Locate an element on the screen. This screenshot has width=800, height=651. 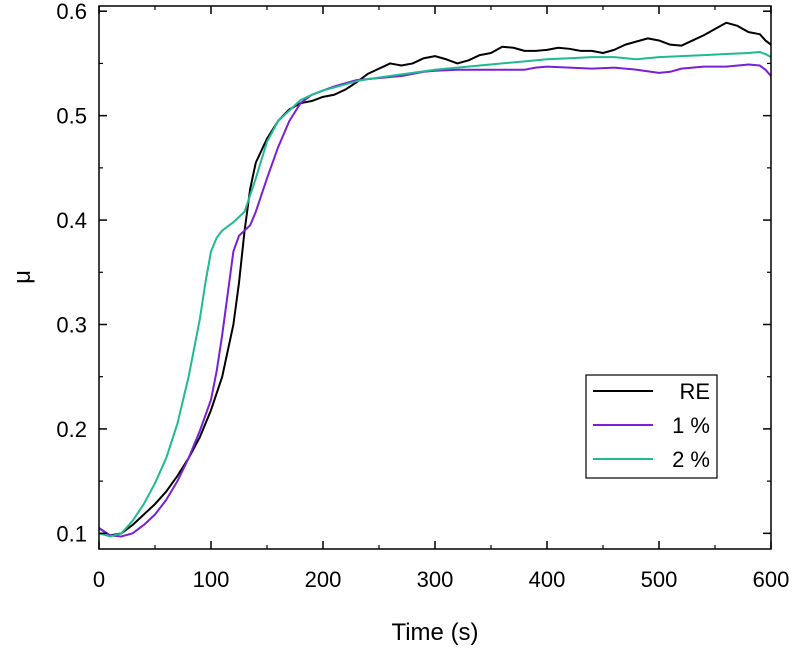
y-tick-label: 0.2 is located at coordinates (71, 429).